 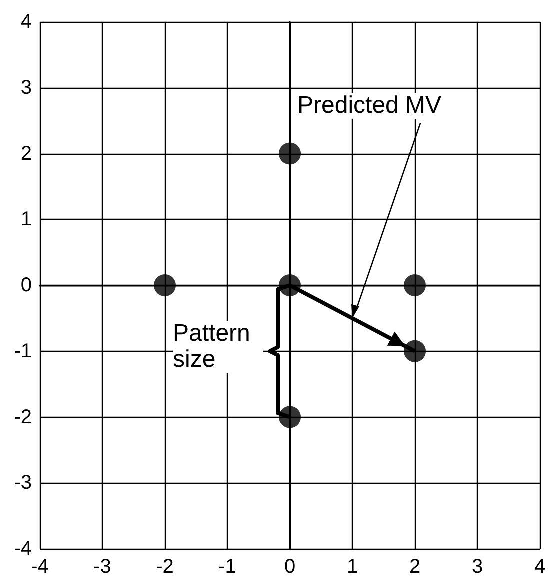 What do you see at coordinates (26, 87) in the screenshot?
I see `y-tick-label: 3` at bounding box center [26, 87].